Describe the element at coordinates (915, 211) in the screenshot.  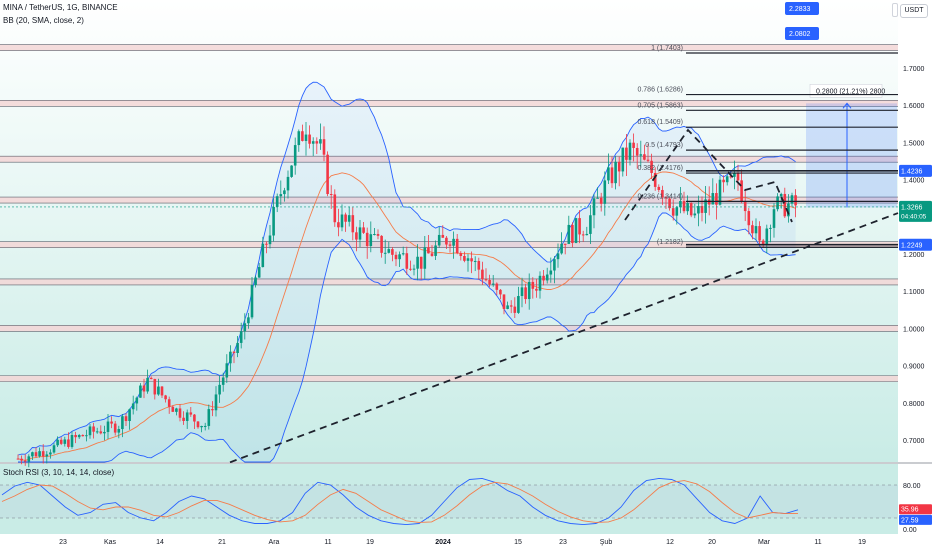
I see `current-price-tag-bg` at that location.